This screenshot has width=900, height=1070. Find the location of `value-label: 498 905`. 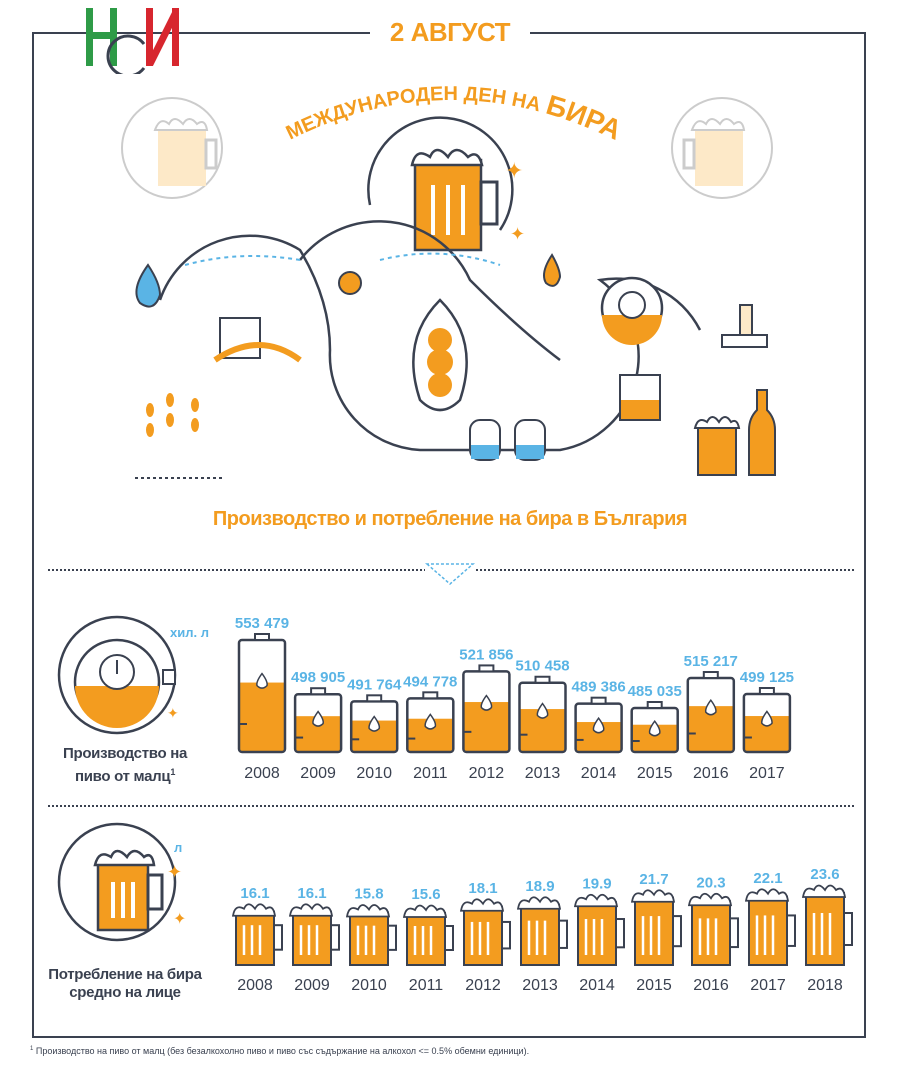

value-label: 498 905 is located at coordinates (318, 677).